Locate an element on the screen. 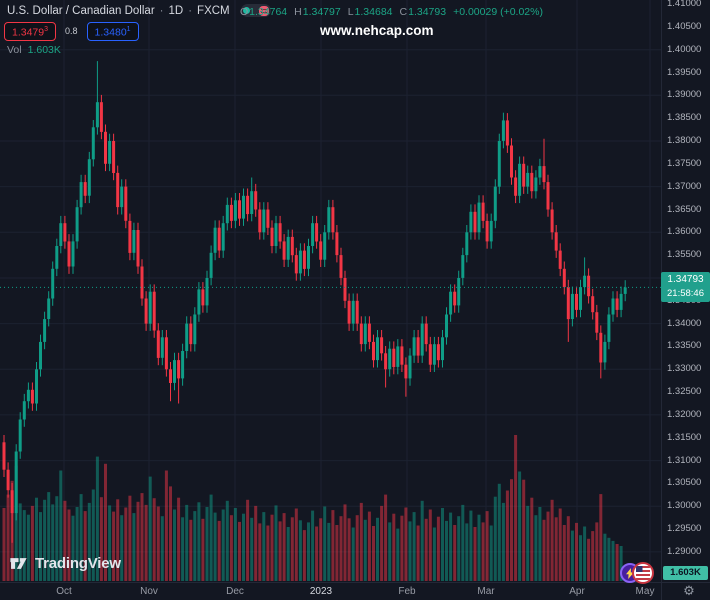  volume-legend: Vol 1.603K is located at coordinates (34, 50).